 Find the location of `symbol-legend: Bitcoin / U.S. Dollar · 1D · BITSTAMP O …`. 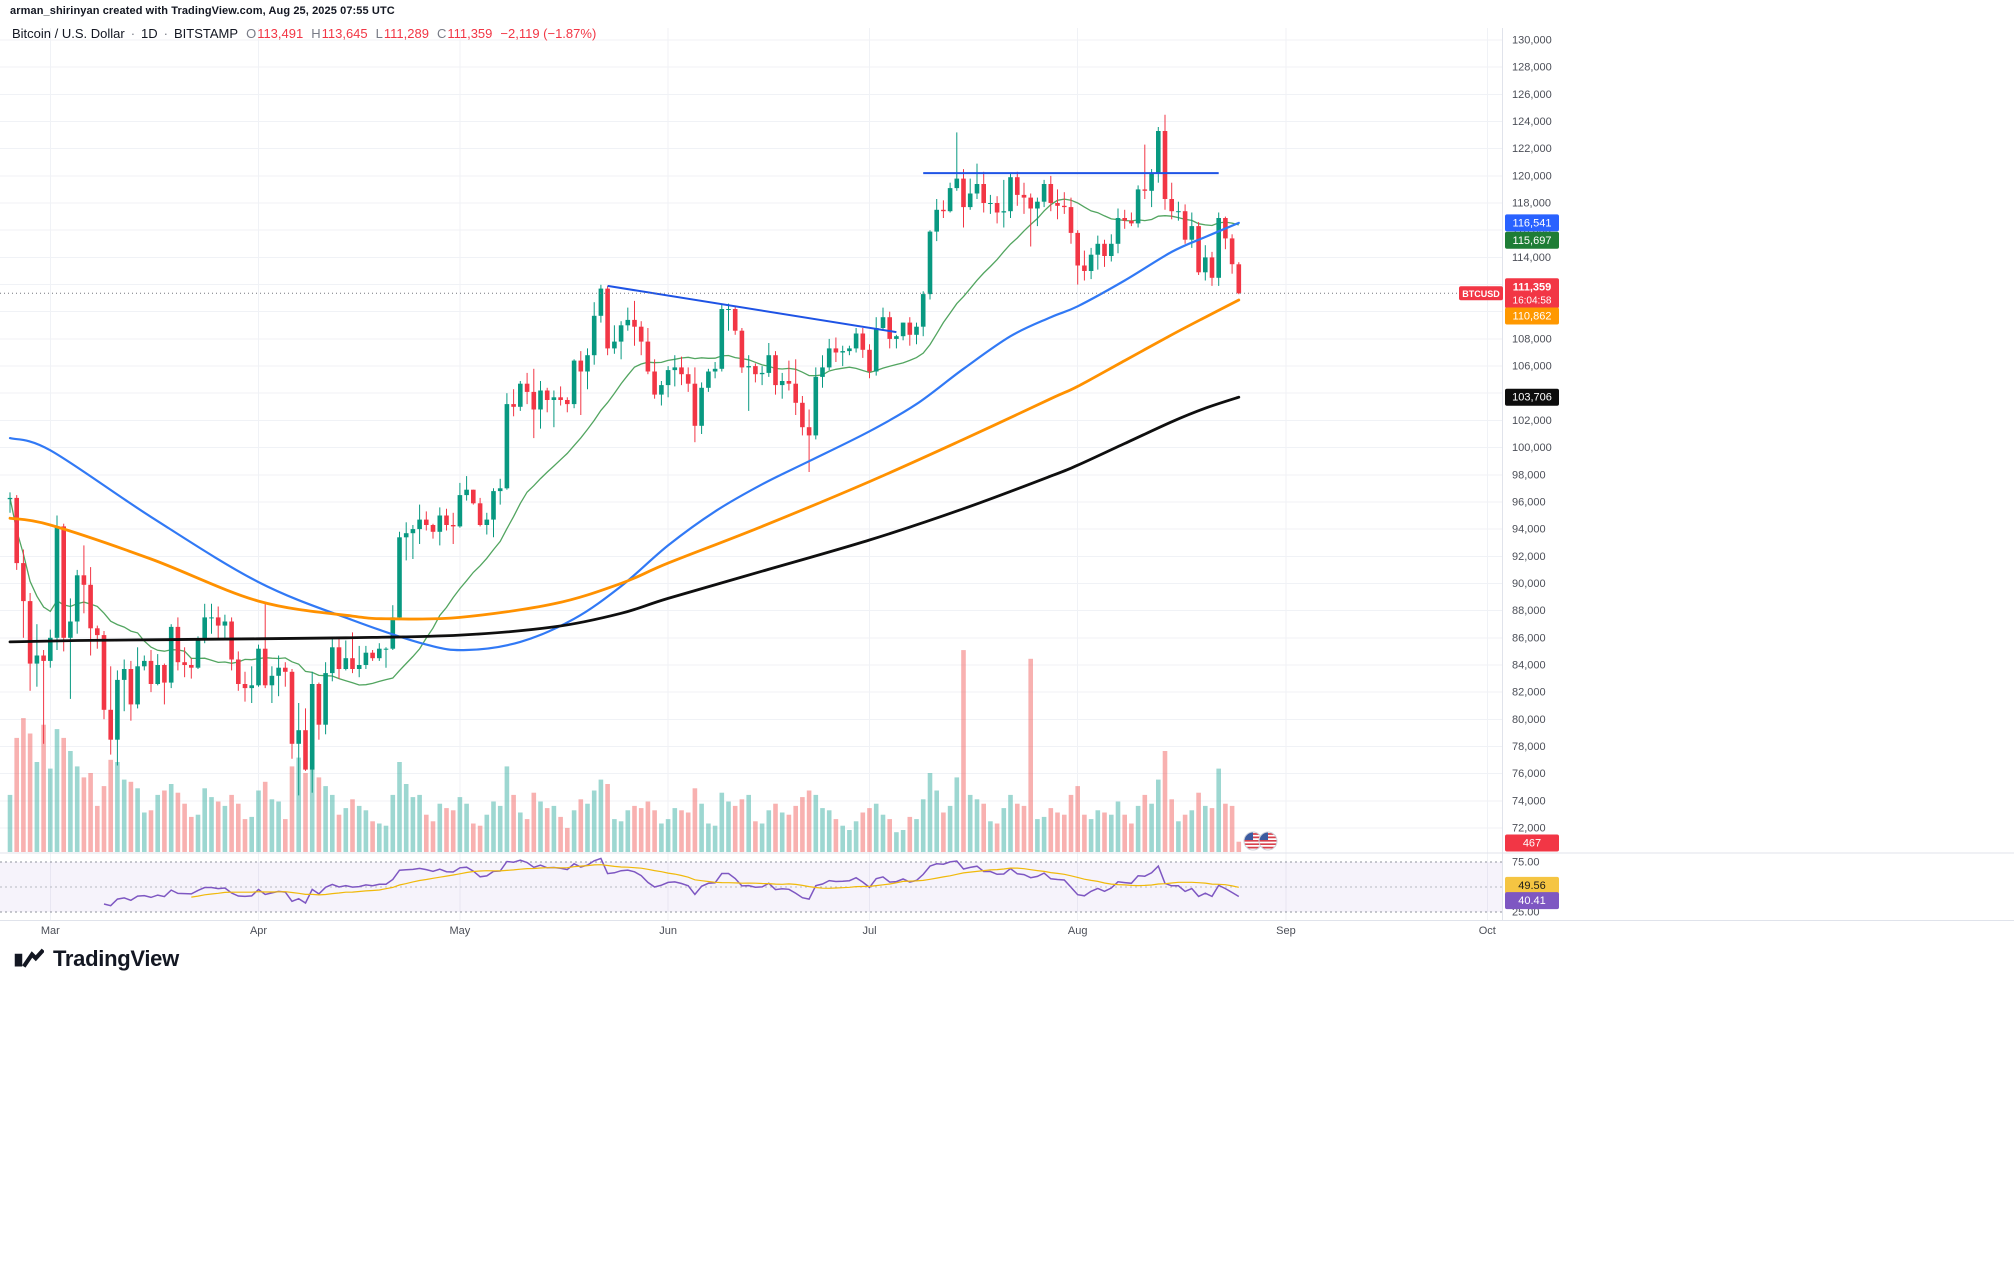

symbol-legend: Bitcoin / U.S. Dollar · 1D · BITSTAMP O … is located at coordinates (304, 33).